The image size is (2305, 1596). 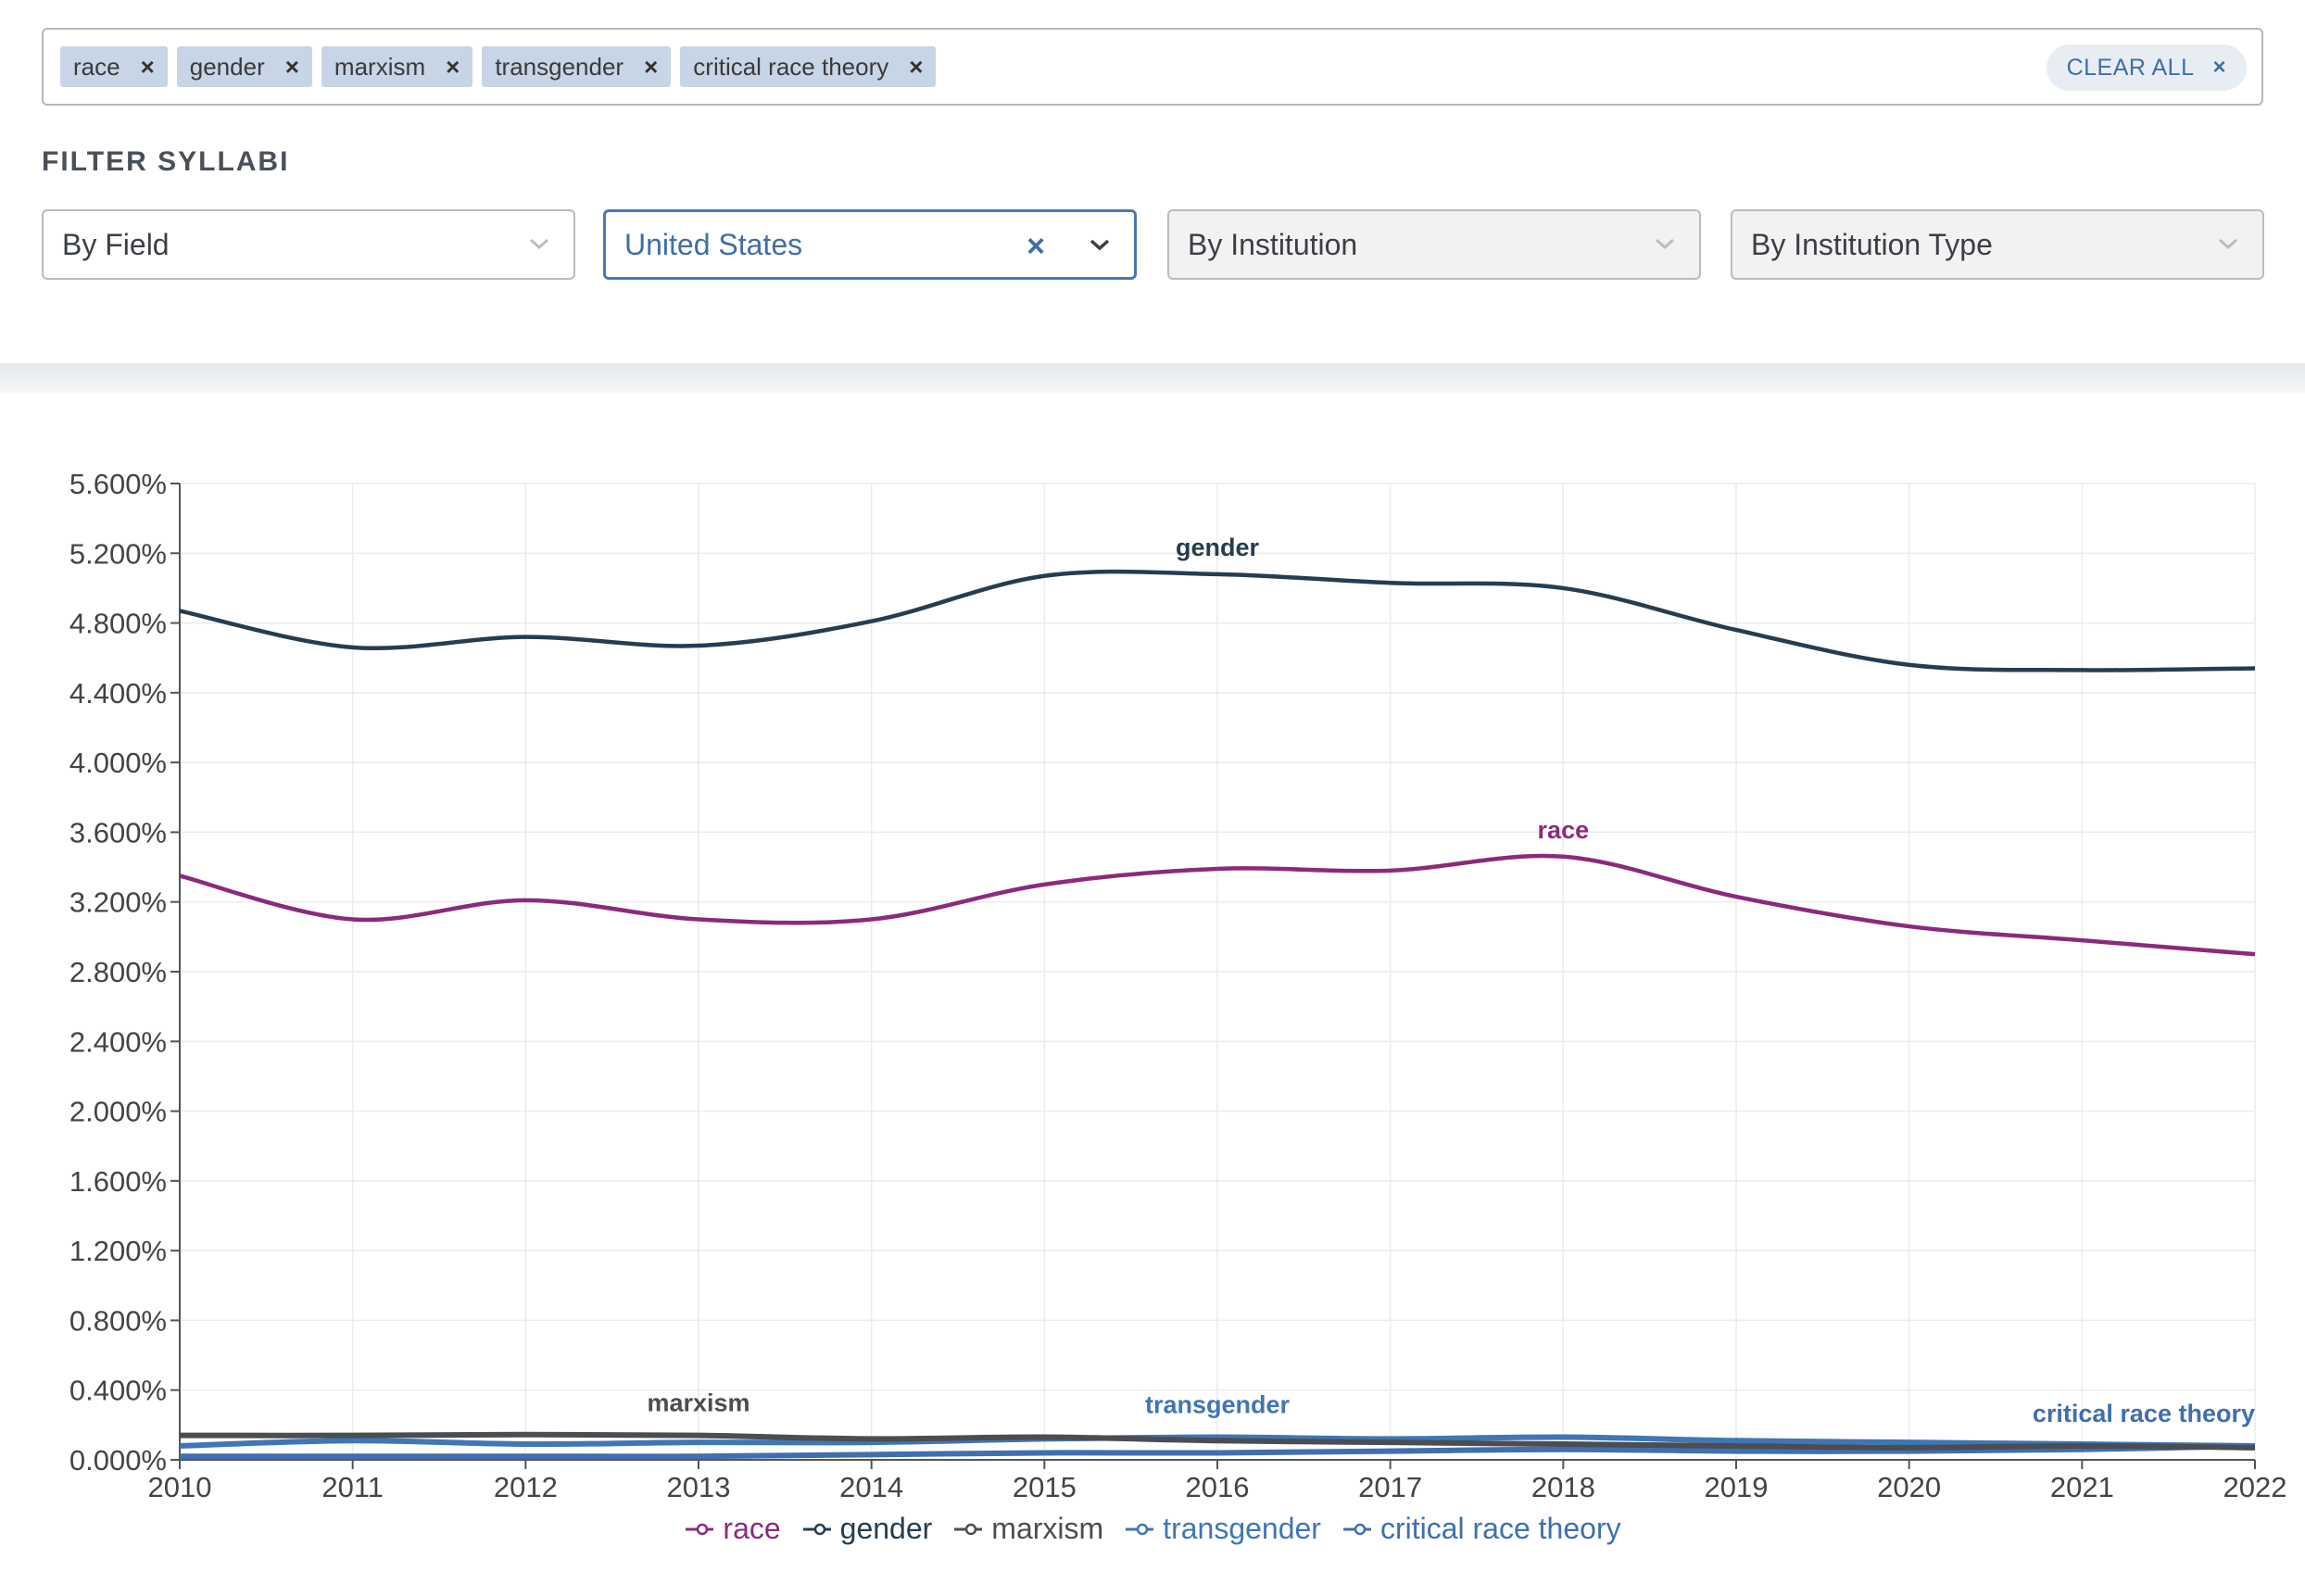 I want to click on institution-dropdown: By Institution, so click(x=1434, y=244).